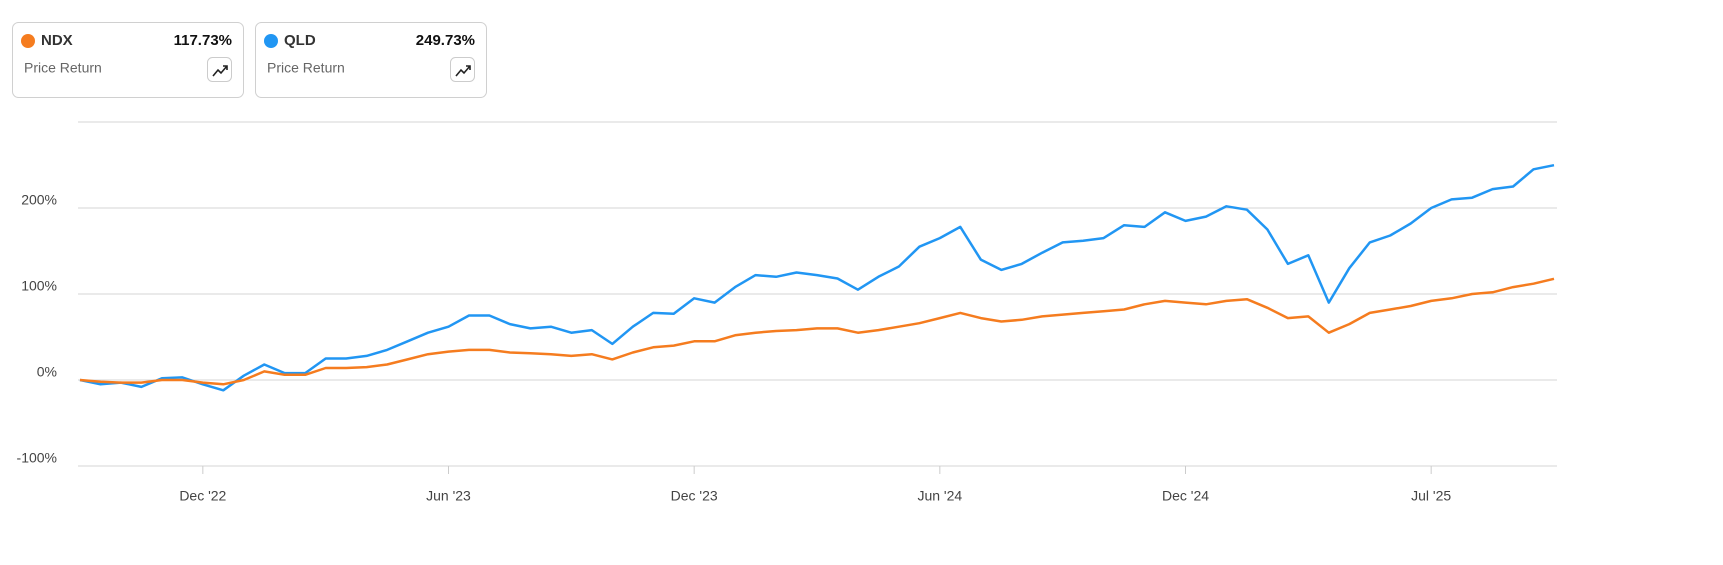 This screenshot has width=1723, height=565. I want to click on legend-name: NDX, so click(57, 40).